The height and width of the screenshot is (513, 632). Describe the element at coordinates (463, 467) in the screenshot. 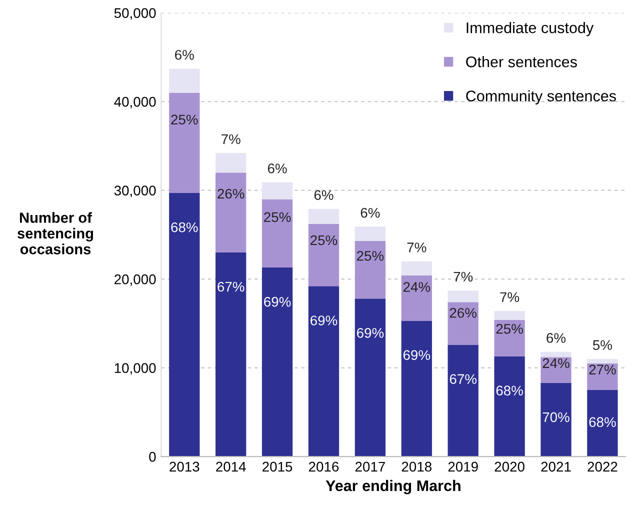

I see `x-tick-label: 2019` at that location.